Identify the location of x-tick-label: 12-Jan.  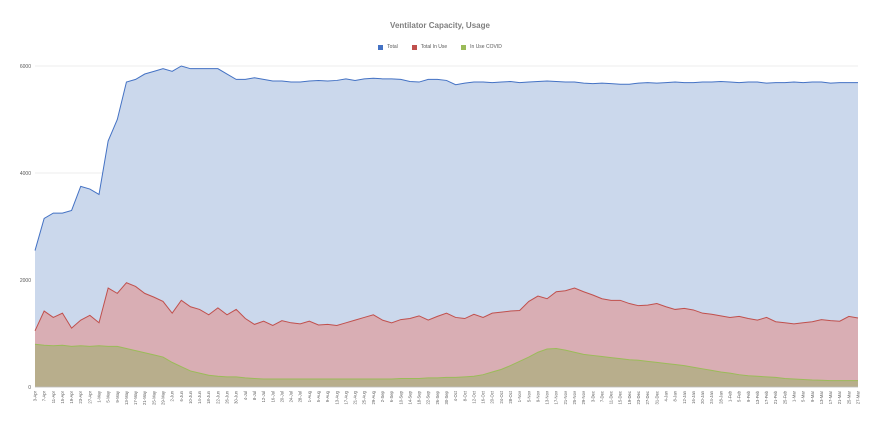
(684, 396).